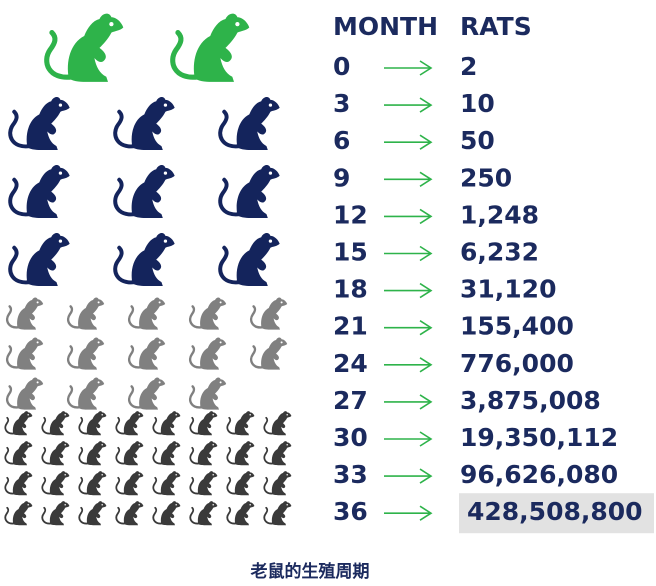 The width and height of the screenshot is (656, 586). I want to click on month-cell: 21, so click(350, 326).